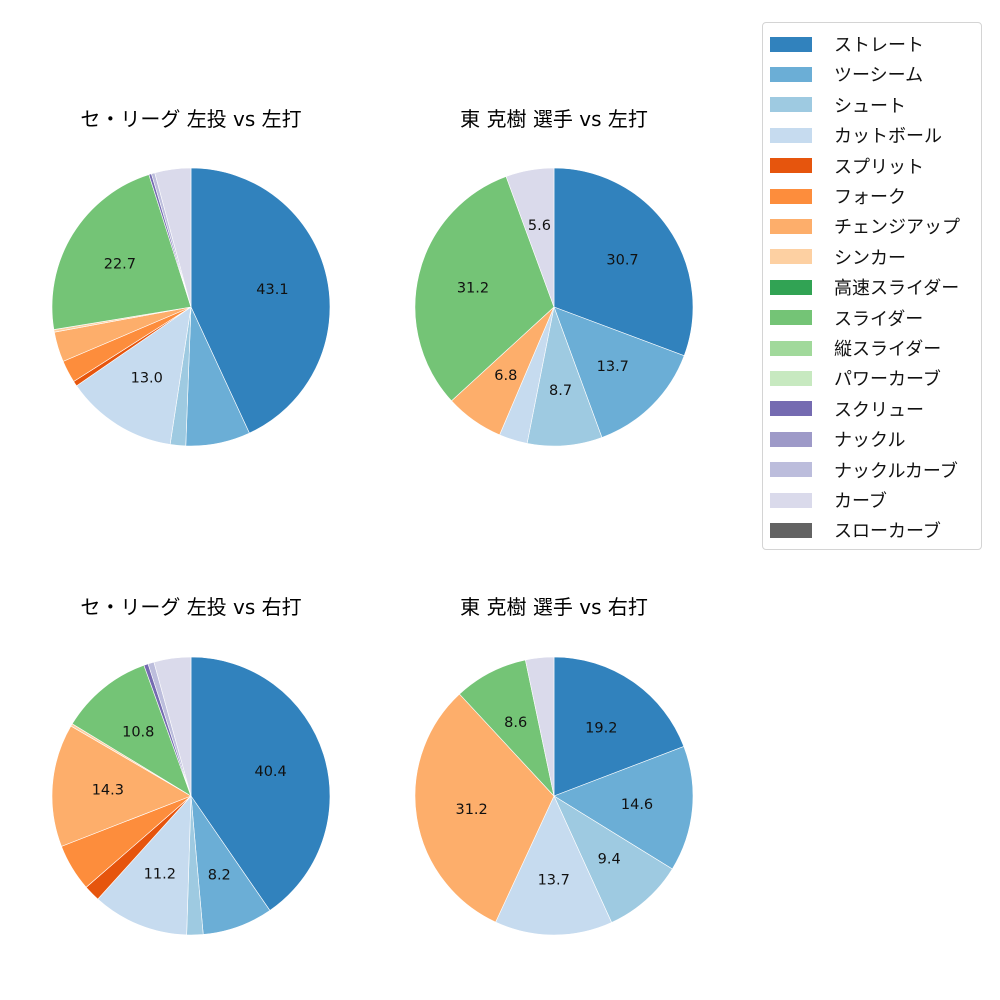 The height and width of the screenshot is (1000, 1000). I want to click on legend-item: スローカーブ, so click(855, 530).